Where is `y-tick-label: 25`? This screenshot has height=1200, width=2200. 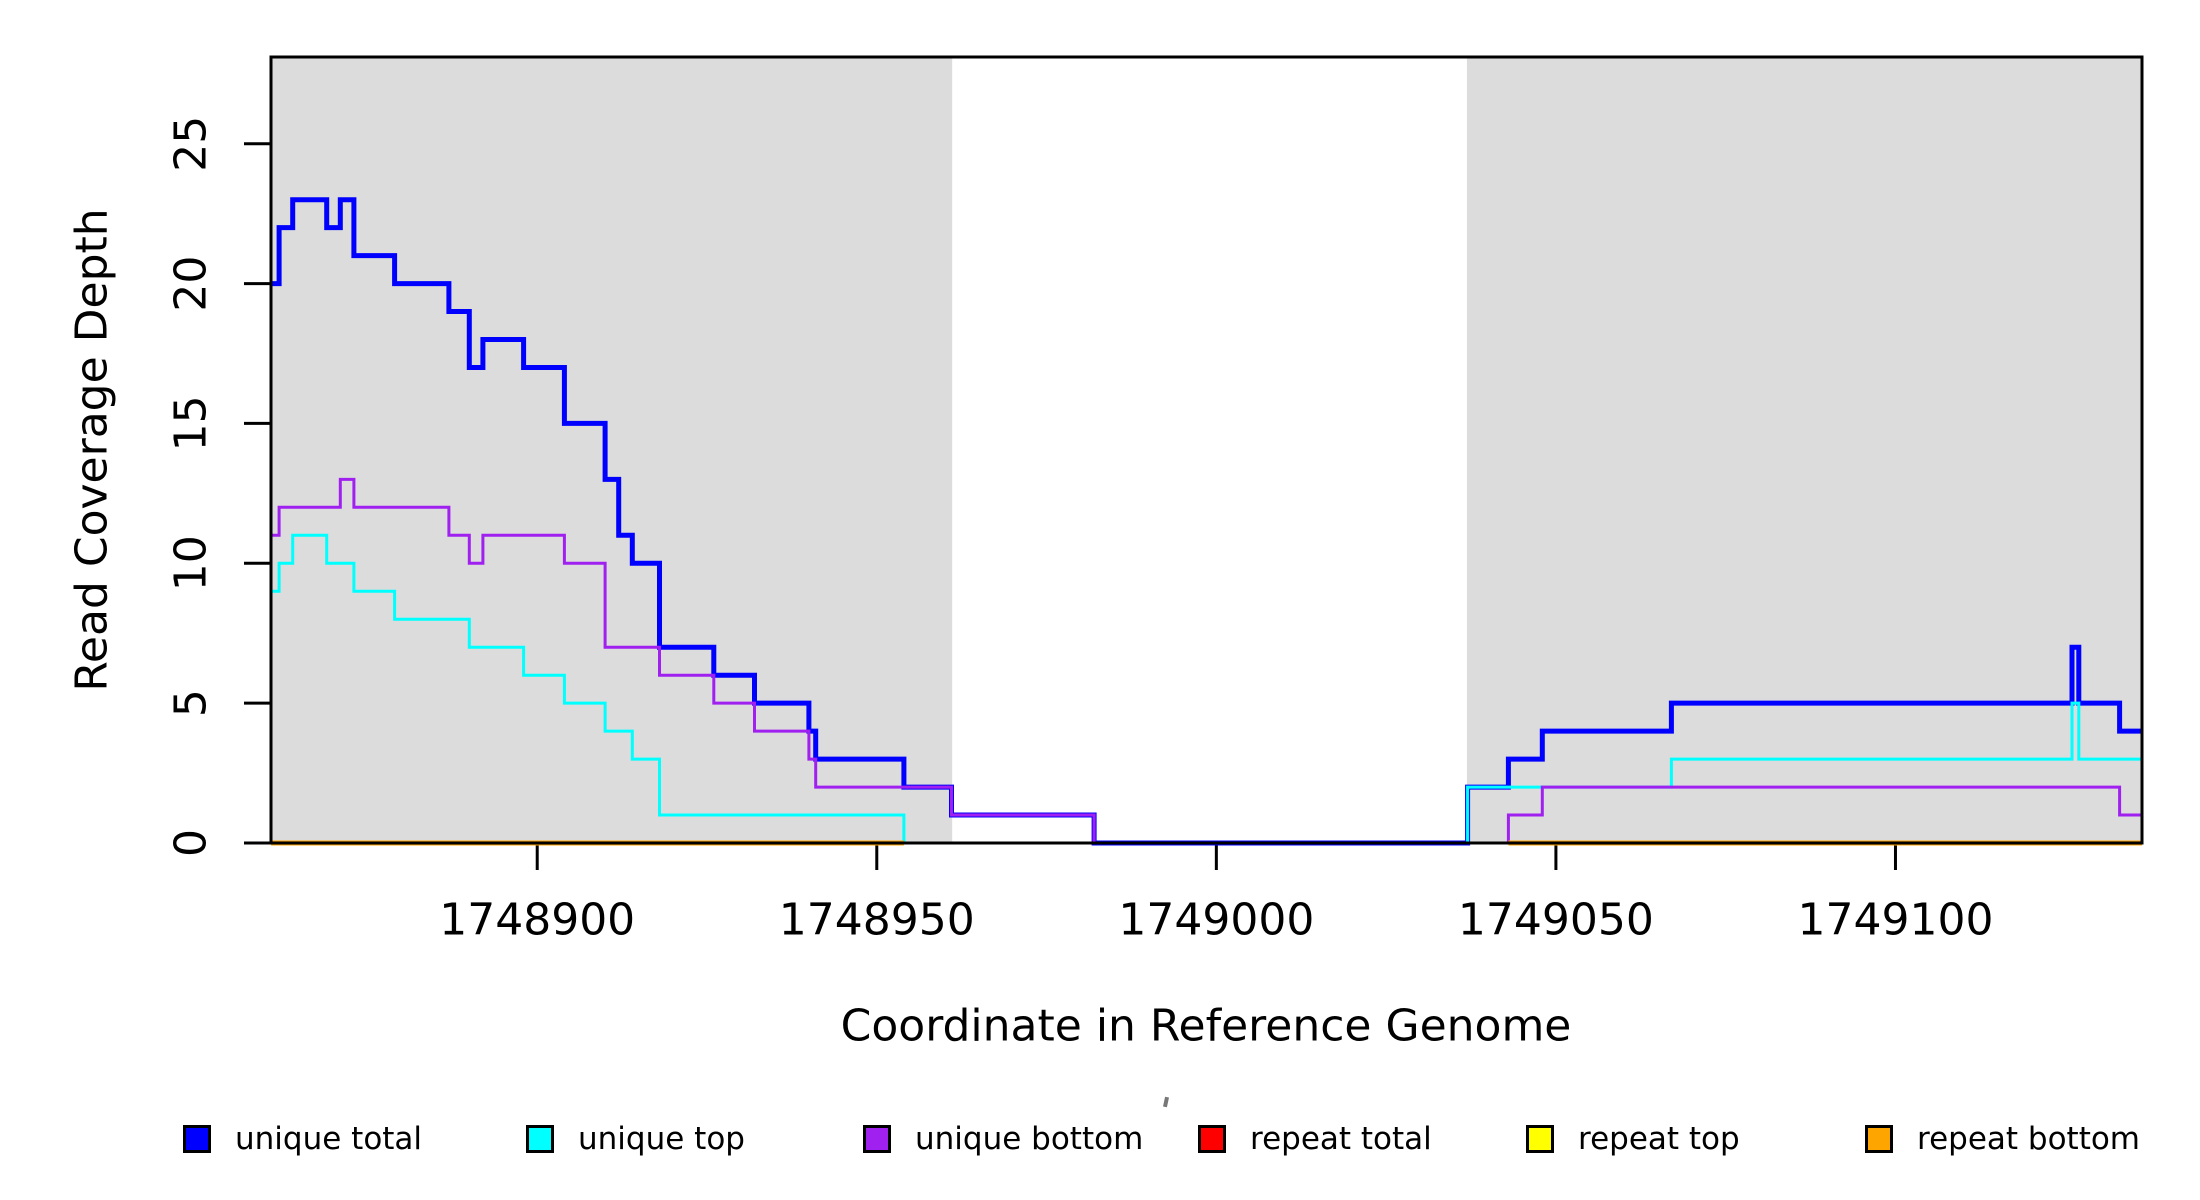
y-tick-label: 25 is located at coordinates (191, 144).